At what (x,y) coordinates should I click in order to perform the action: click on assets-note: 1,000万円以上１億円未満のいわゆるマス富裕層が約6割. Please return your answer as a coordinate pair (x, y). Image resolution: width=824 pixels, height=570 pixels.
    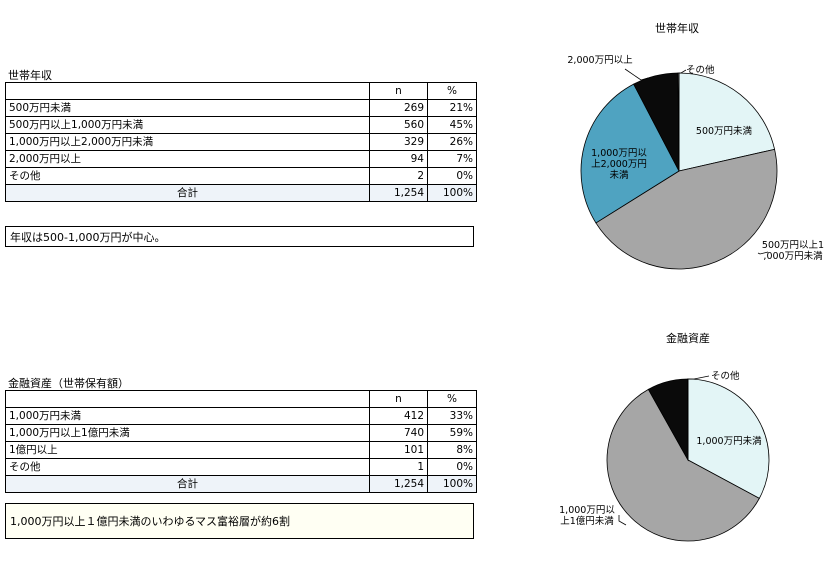
    Looking at the image, I should click on (239, 521).